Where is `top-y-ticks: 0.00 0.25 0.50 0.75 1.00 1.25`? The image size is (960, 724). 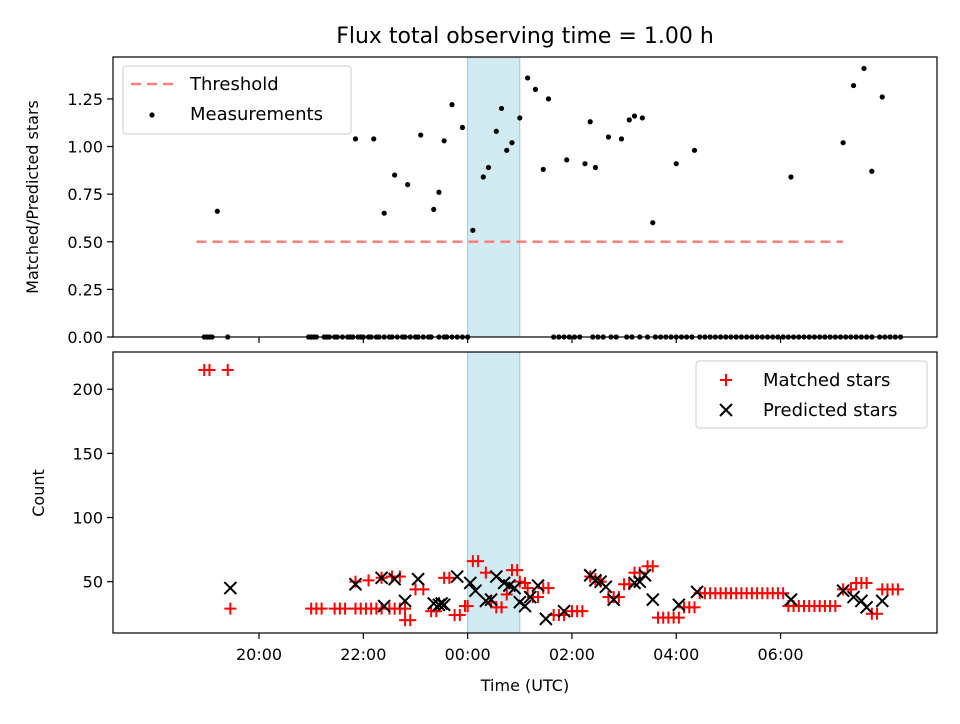 top-y-ticks: 0.00 0.25 0.50 0.75 1.00 1.25 is located at coordinates (90, 218).